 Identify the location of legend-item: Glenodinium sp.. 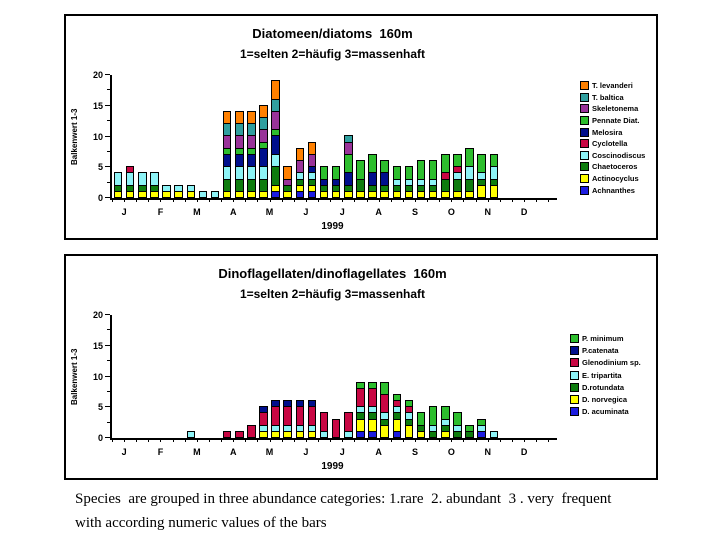
(605, 363).